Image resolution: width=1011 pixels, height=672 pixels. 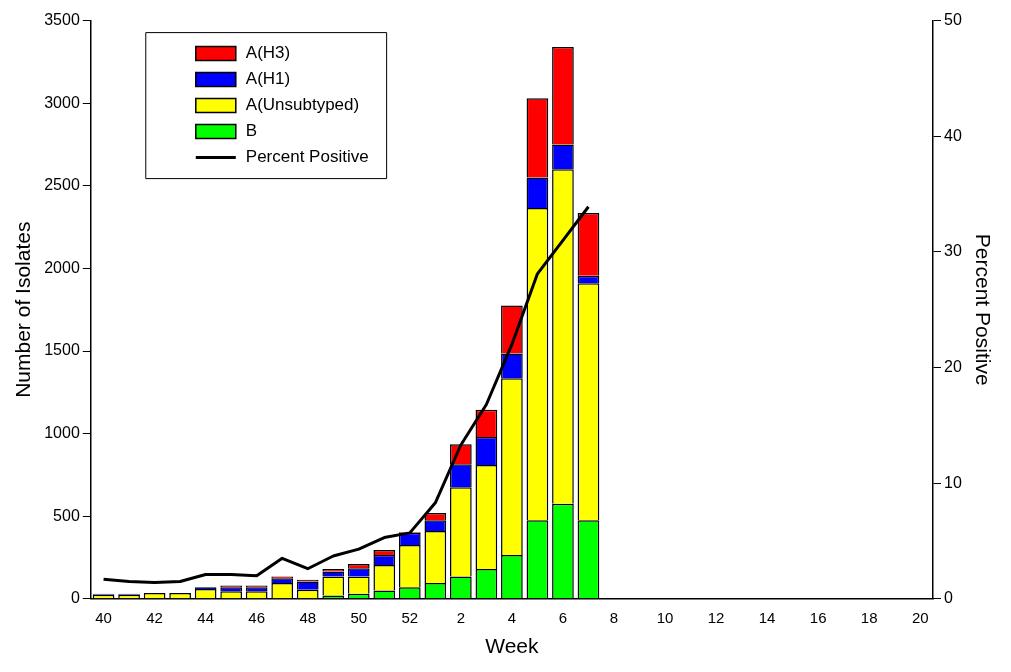 What do you see at coordinates (461, 617) in the screenshot?
I see `x-tick-label: 2` at bounding box center [461, 617].